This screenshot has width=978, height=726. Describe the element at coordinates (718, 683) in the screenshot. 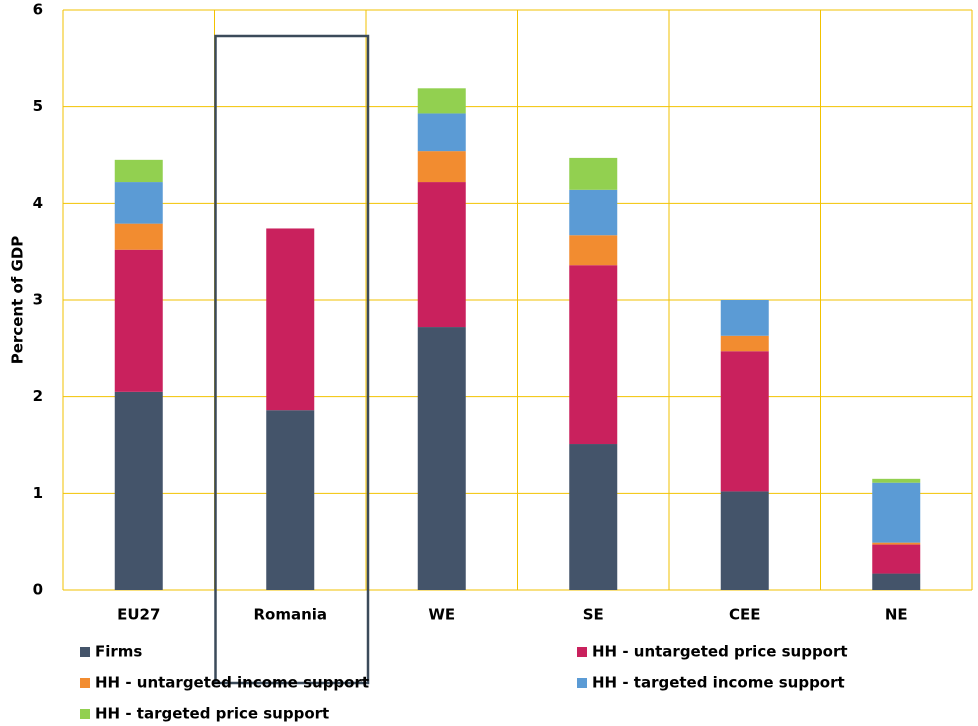

I see `legend-label: HH - targeted income support` at that location.